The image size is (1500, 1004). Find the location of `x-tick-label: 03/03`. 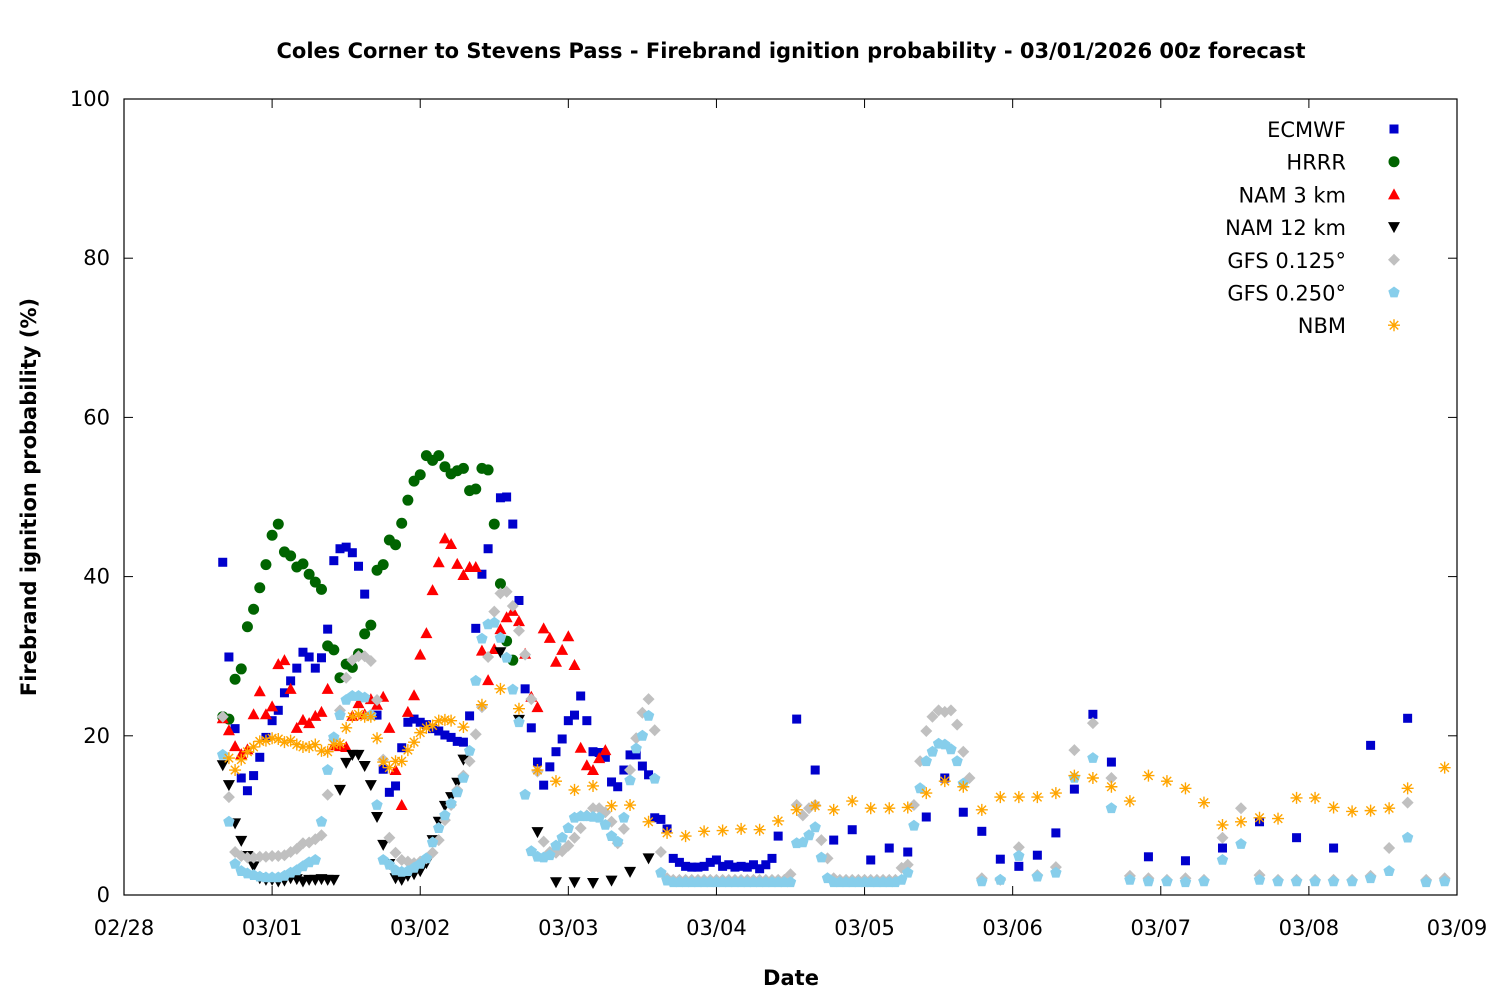

x-tick-label: 03/03 is located at coordinates (568, 928).